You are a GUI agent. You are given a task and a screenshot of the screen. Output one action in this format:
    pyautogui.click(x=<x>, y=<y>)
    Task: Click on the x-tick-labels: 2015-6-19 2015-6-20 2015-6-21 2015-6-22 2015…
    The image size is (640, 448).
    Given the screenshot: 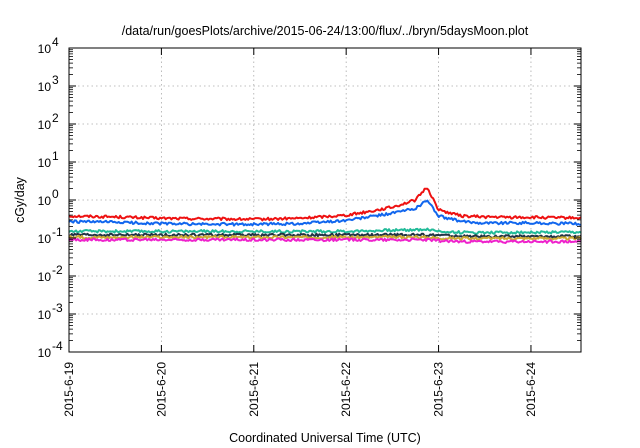 What is the action you would take?
    pyautogui.click(x=300, y=389)
    